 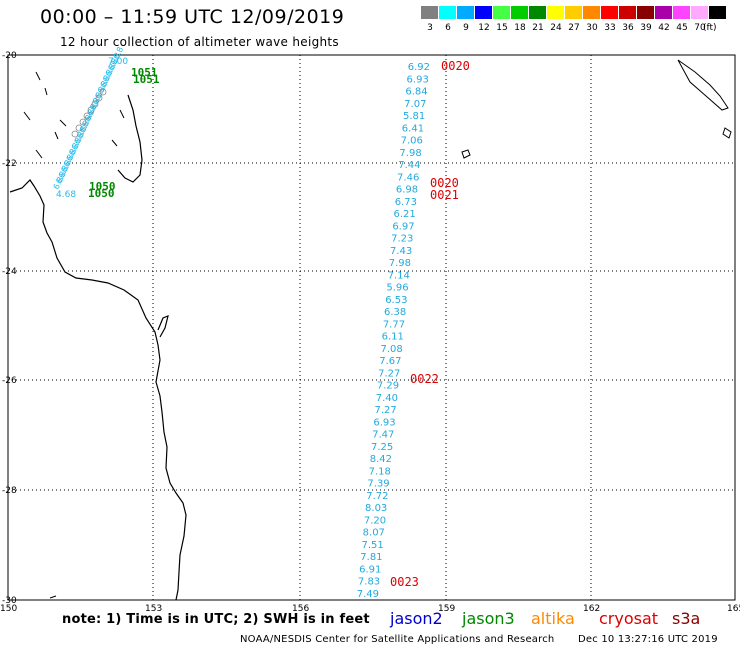 What do you see at coordinates (378, 484) in the screenshot?
I see `wave-height-value: 7.39` at bounding box center [378, 484].